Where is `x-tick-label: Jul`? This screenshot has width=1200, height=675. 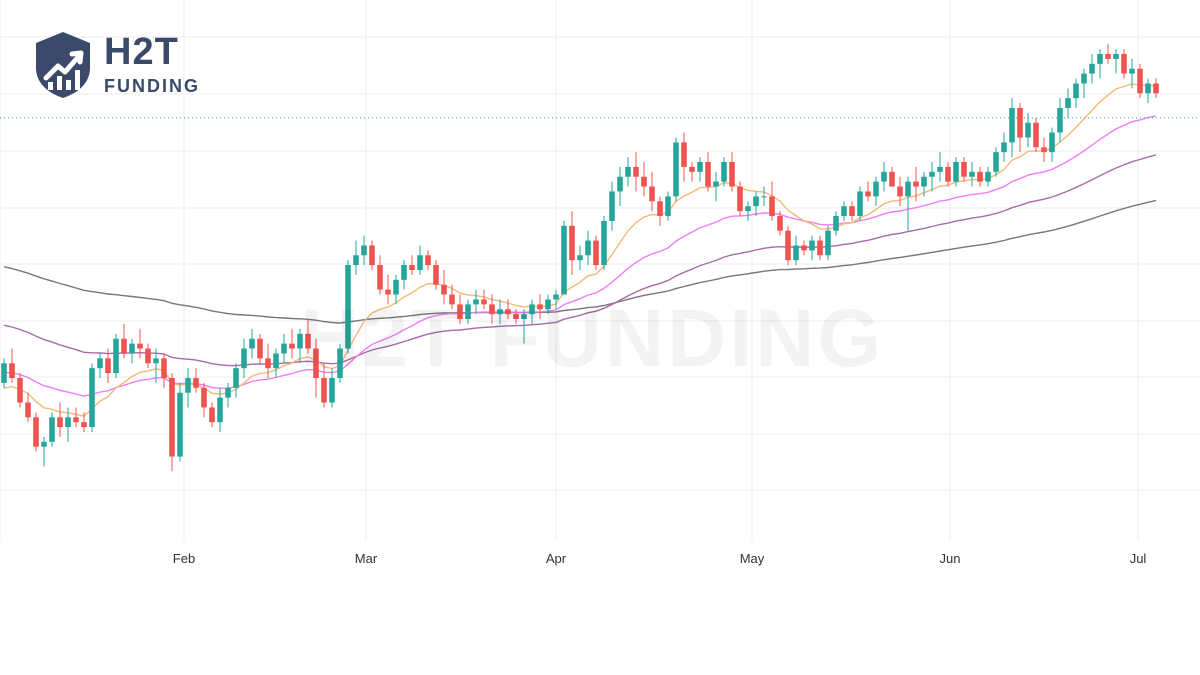 x-tick-label: Jul is located at coordinates (1138, 558).